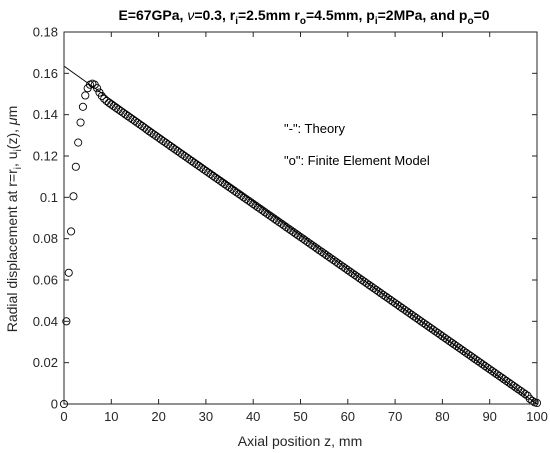  I want to click on title-part-f: =0, so click(482, 15).